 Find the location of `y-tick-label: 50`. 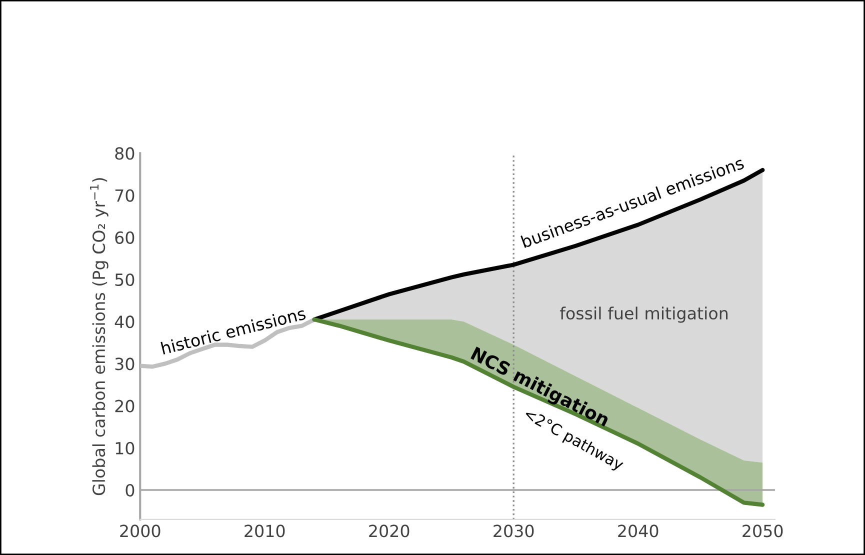

y-tick-label: 50 is located at coordinates (124, 279).